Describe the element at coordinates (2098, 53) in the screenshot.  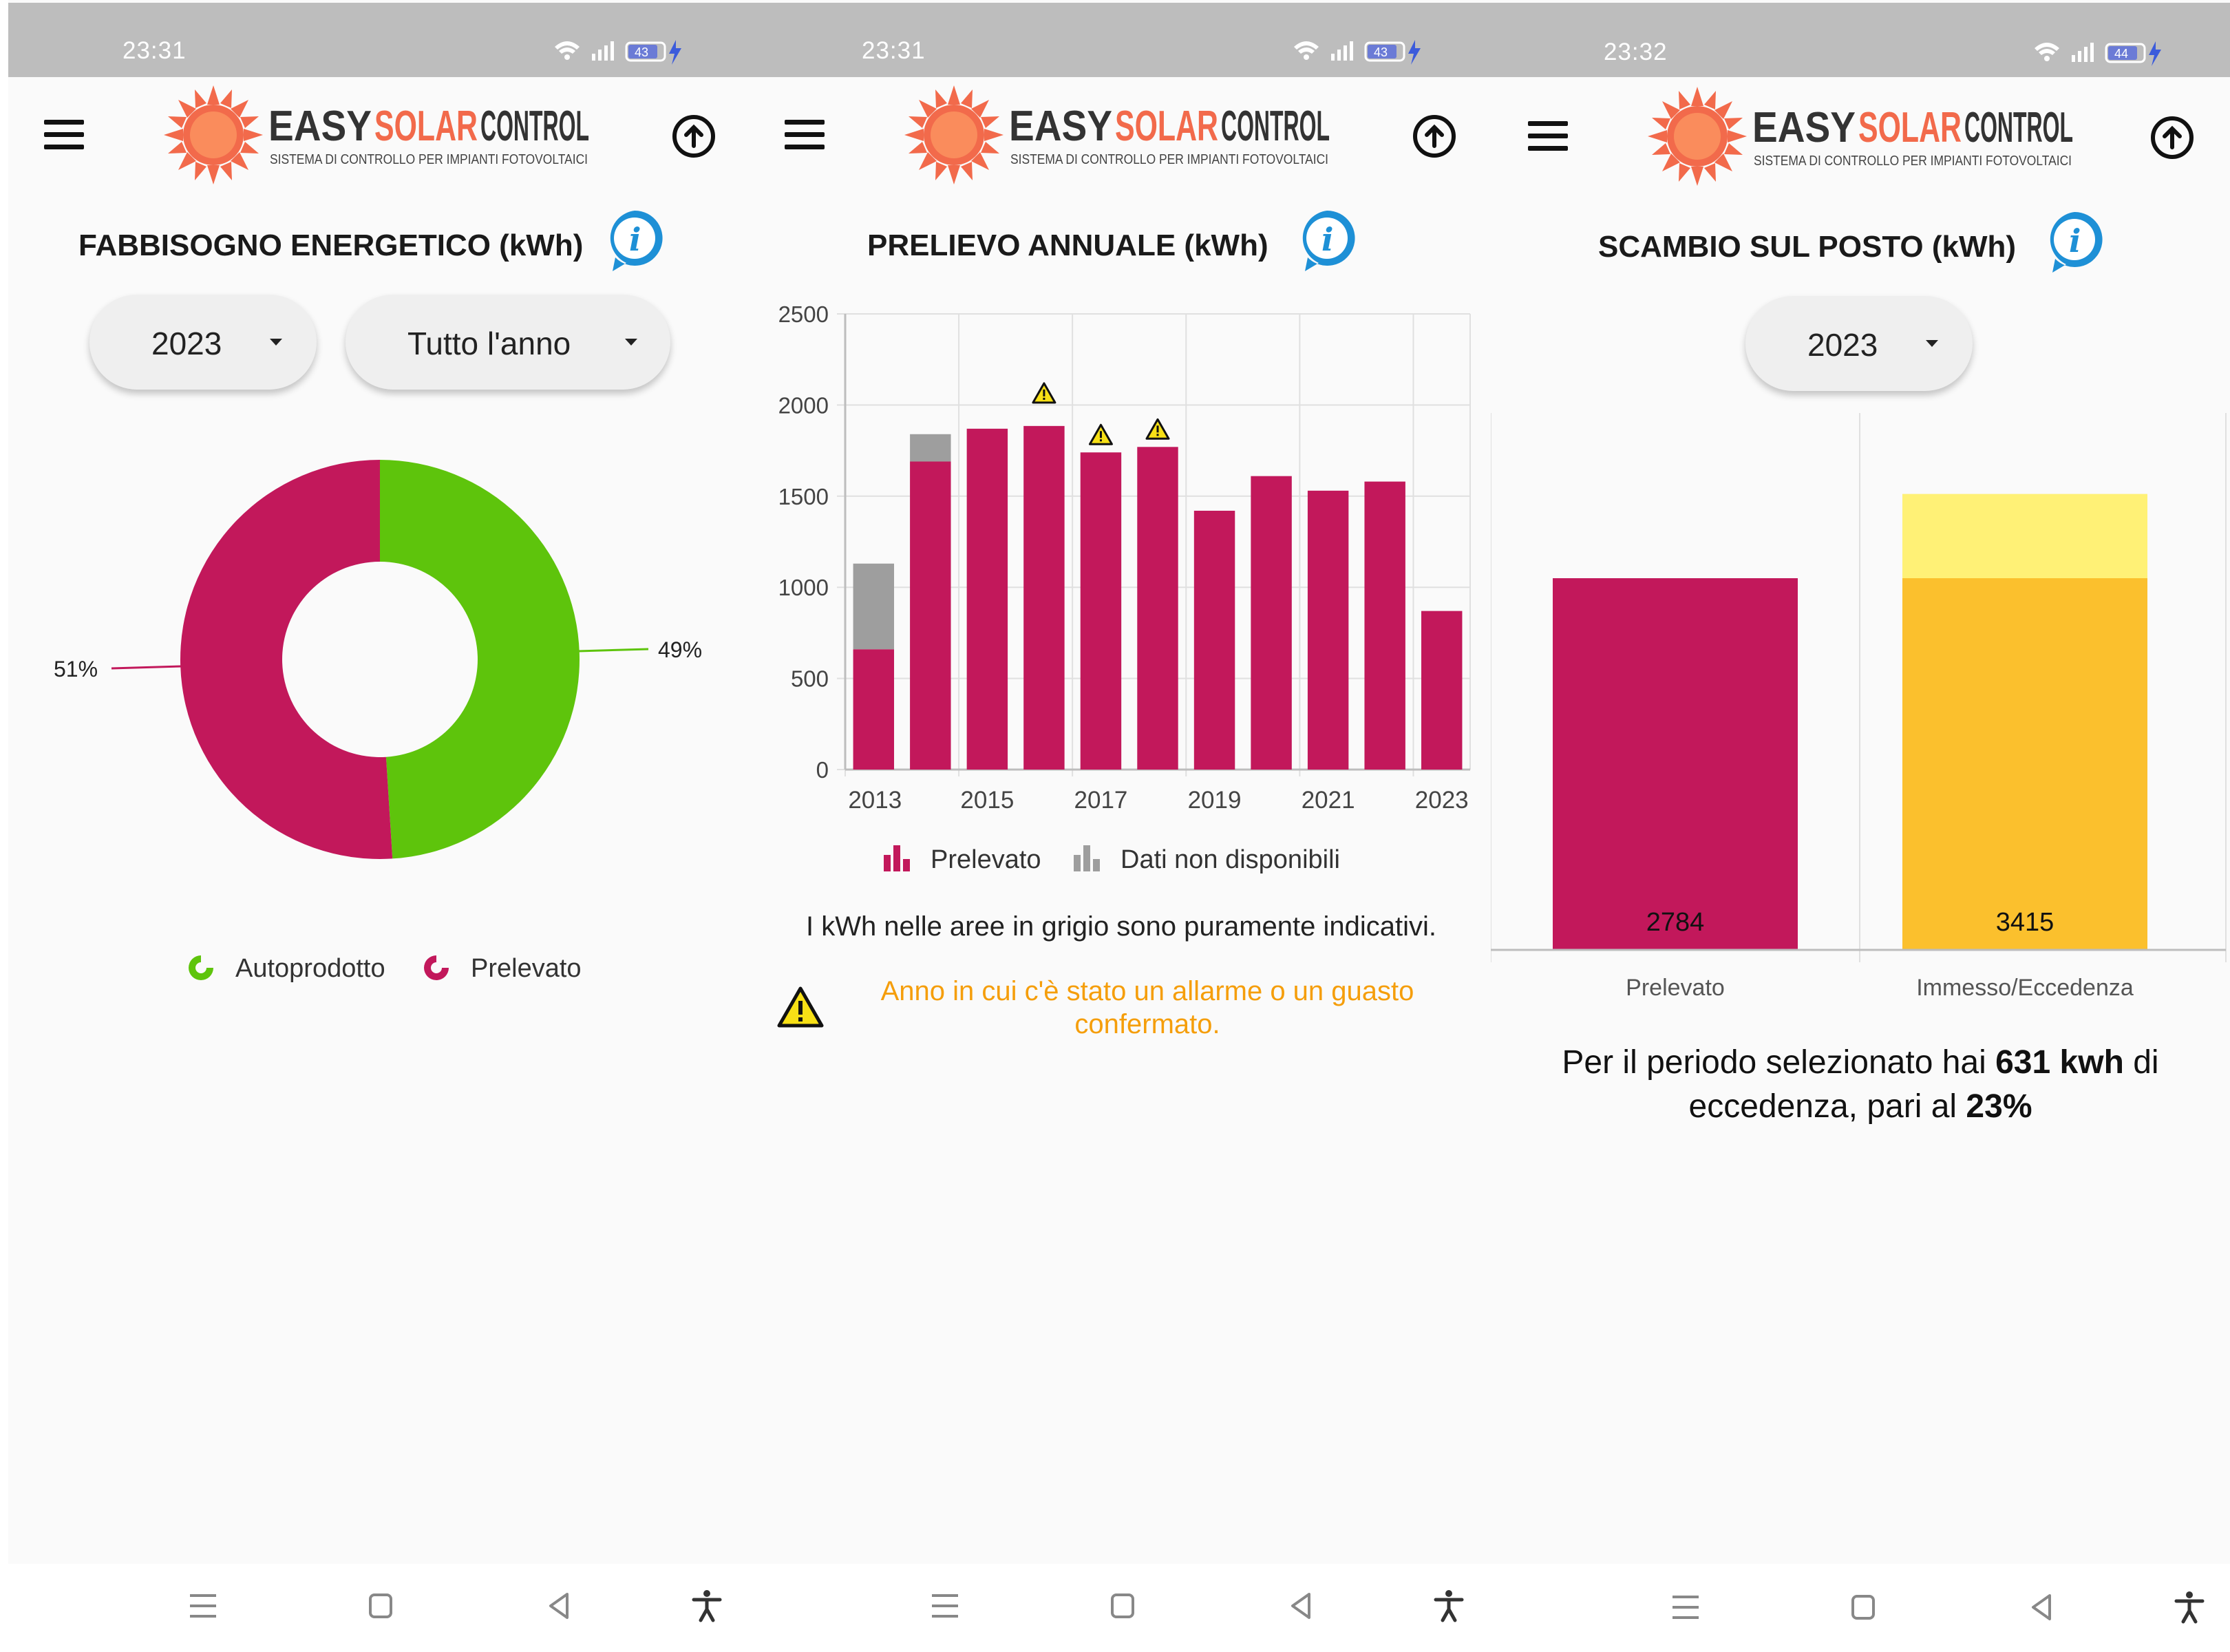
I see `status-icons: 44` at that location.